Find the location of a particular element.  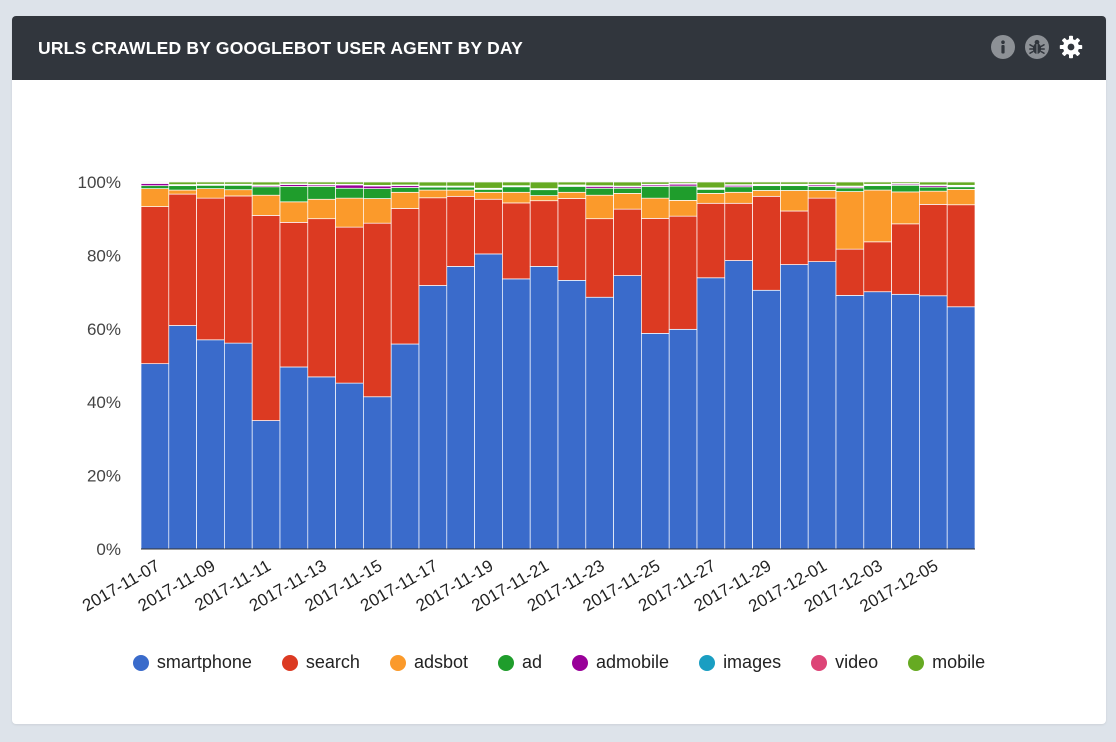

bug-icon is located at coordinates (1037, 47).